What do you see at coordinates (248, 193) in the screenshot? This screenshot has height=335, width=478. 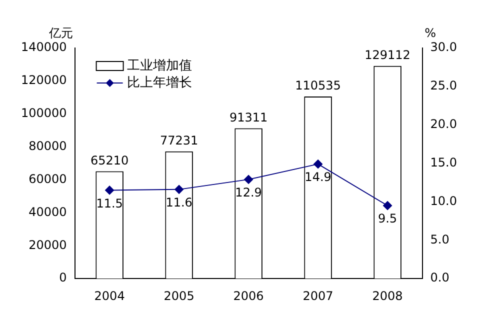 I see `data-label: 12.9` at bounding box center [248, 193].